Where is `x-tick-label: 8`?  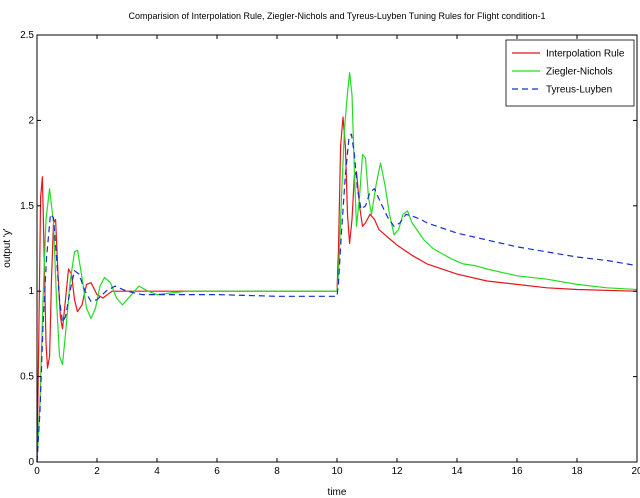
x-tick-label: 8 is located at coordinates (277, 471).